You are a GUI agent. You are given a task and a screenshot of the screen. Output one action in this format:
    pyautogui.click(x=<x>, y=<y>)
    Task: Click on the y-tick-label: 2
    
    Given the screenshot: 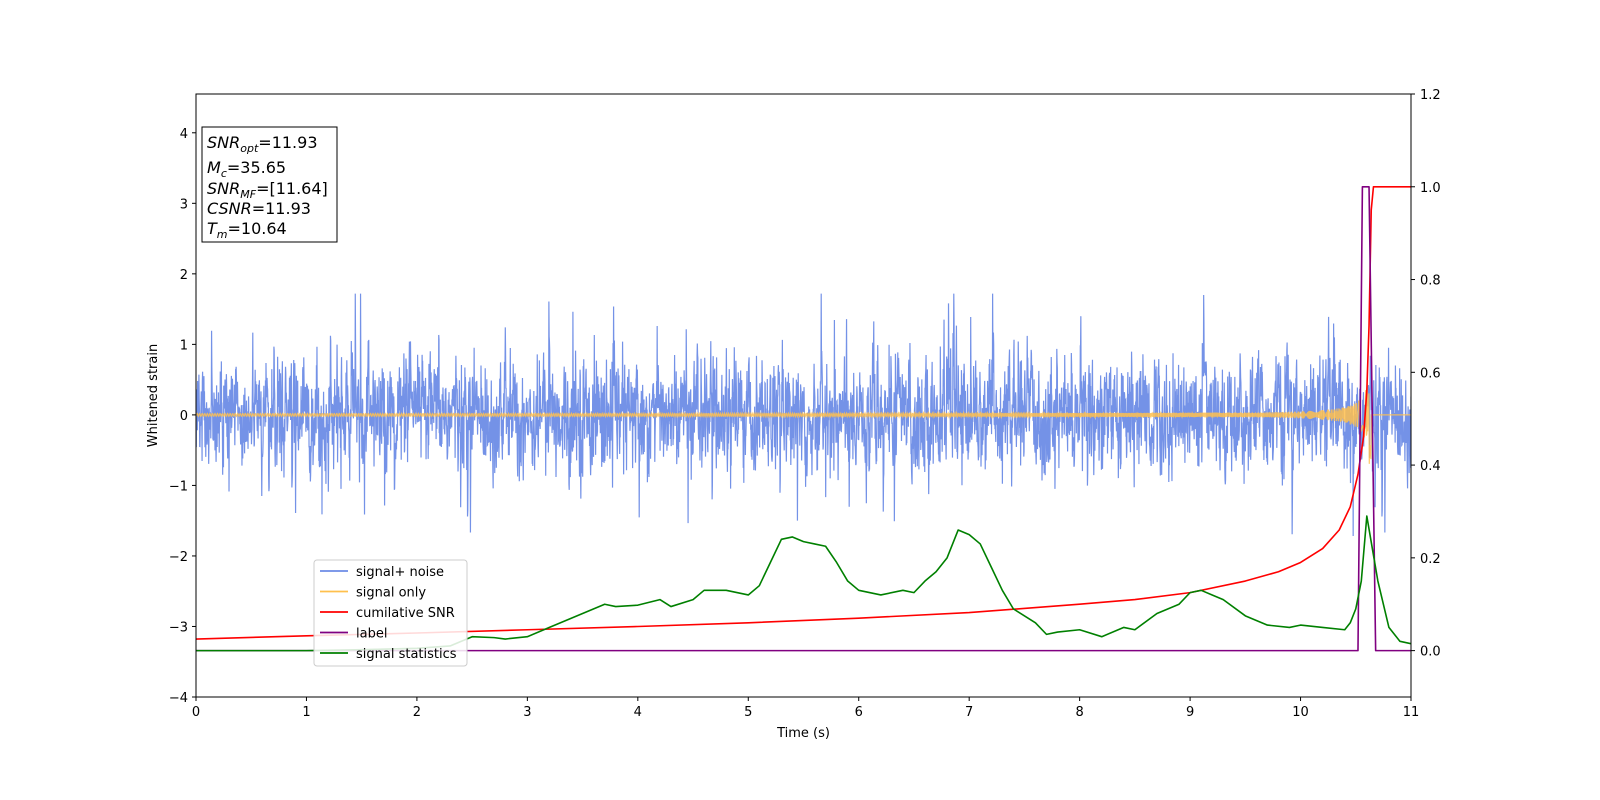 What is the action you would take?
    pyautogui.click(x=184, y=275)
    